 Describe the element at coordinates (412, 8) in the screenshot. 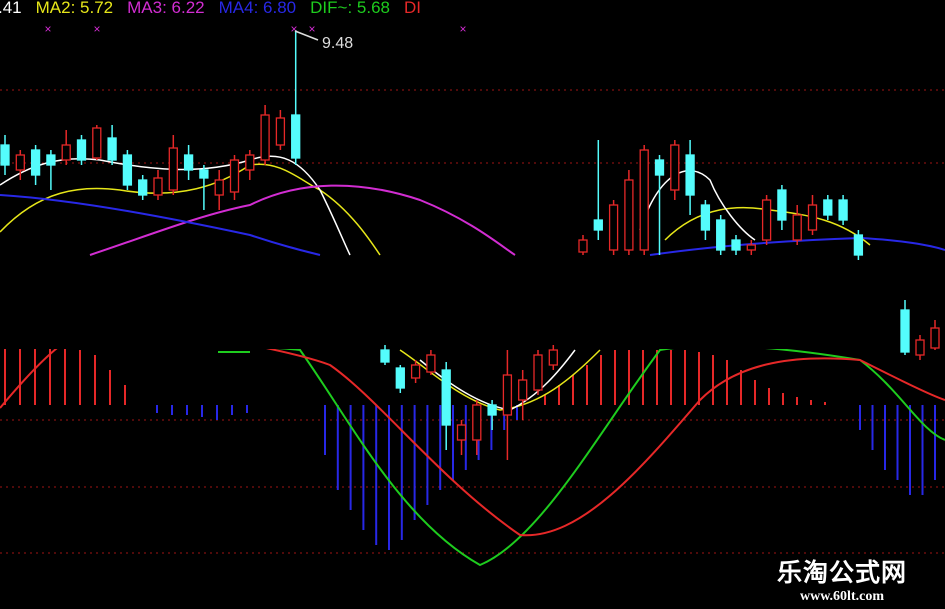

I see `legend-dea: DI` at that location.